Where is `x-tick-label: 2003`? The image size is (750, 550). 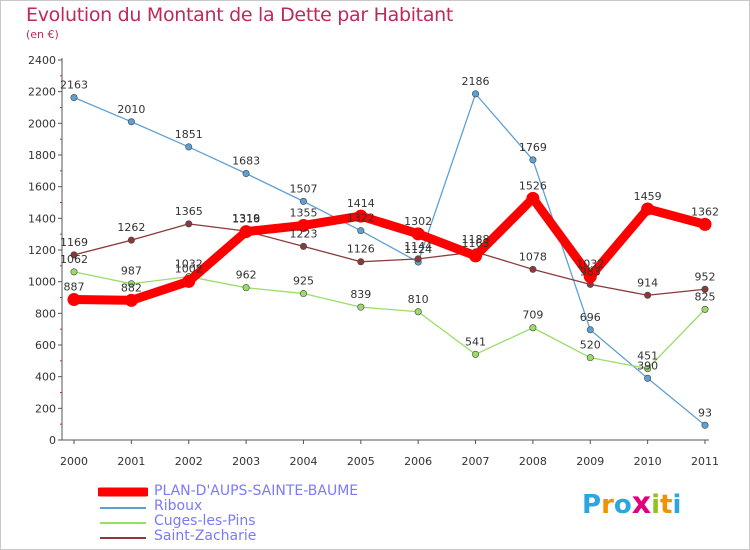 x-tick-label: 2003 is located at coordinates (246, 461).